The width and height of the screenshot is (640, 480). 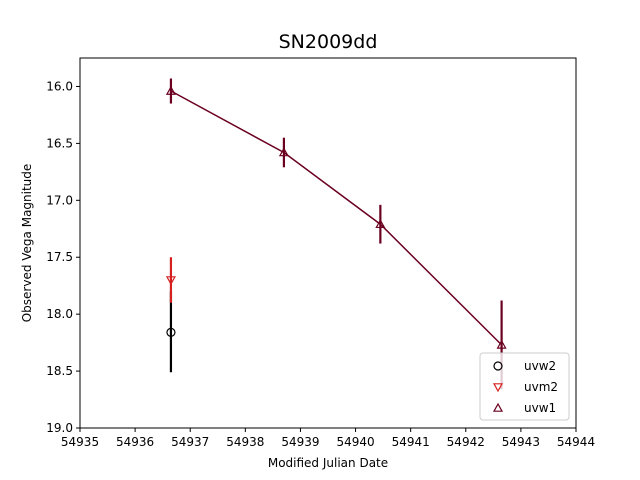 I want to click on y-axis-label: Observed Vega Magnitude, so click(x=27, y=243).